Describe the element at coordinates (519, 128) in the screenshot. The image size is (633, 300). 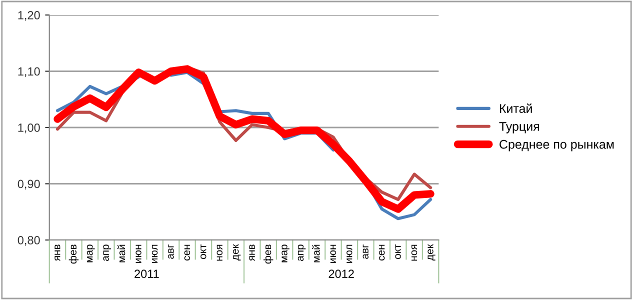
I see `legend-label: Турция` at that location.